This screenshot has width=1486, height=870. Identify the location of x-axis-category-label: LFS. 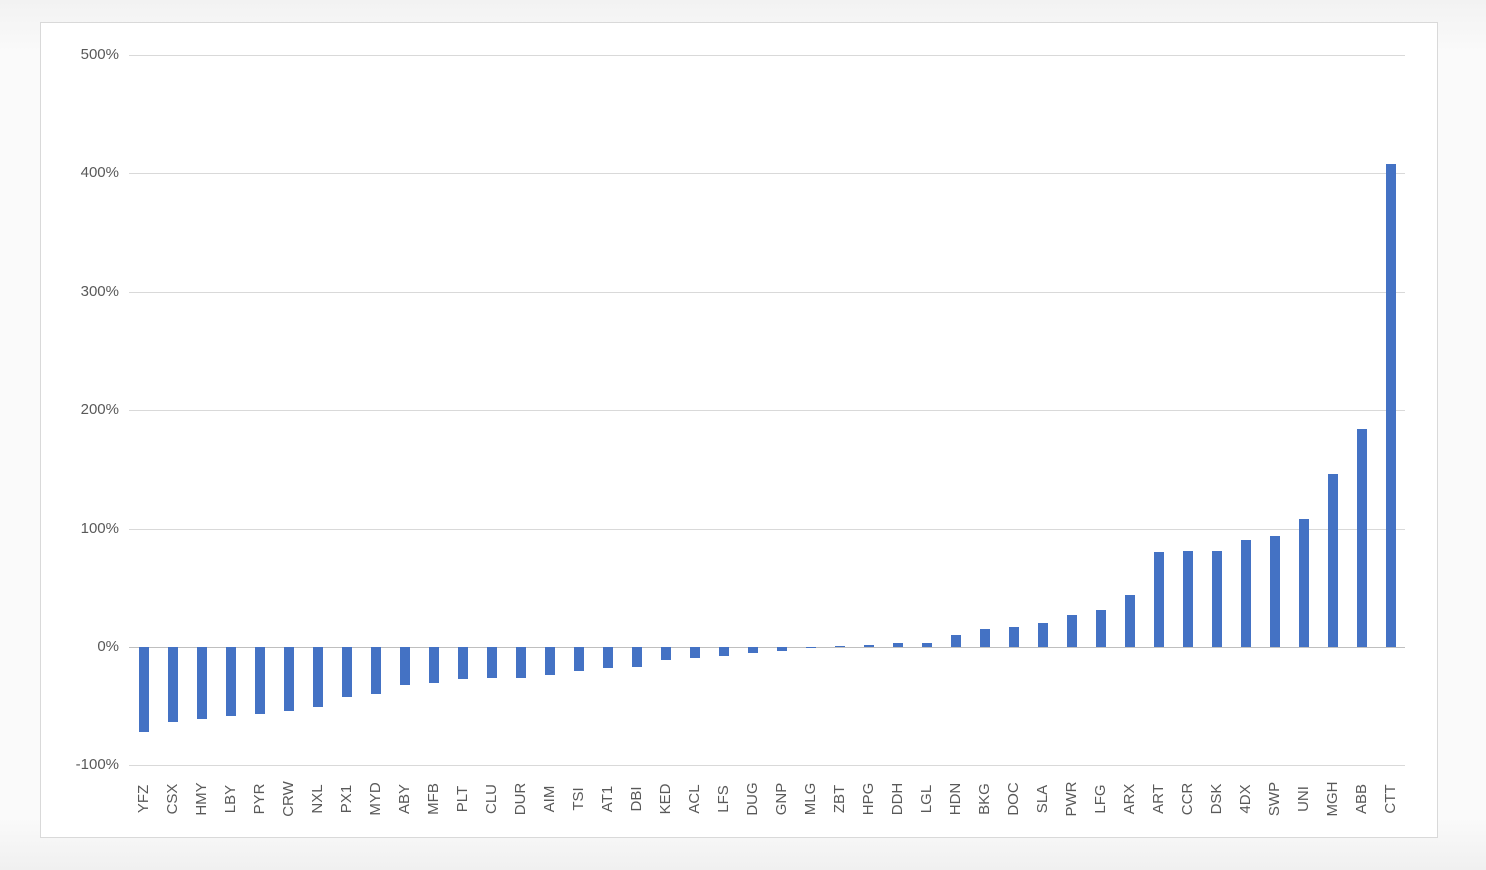
(723, 799).